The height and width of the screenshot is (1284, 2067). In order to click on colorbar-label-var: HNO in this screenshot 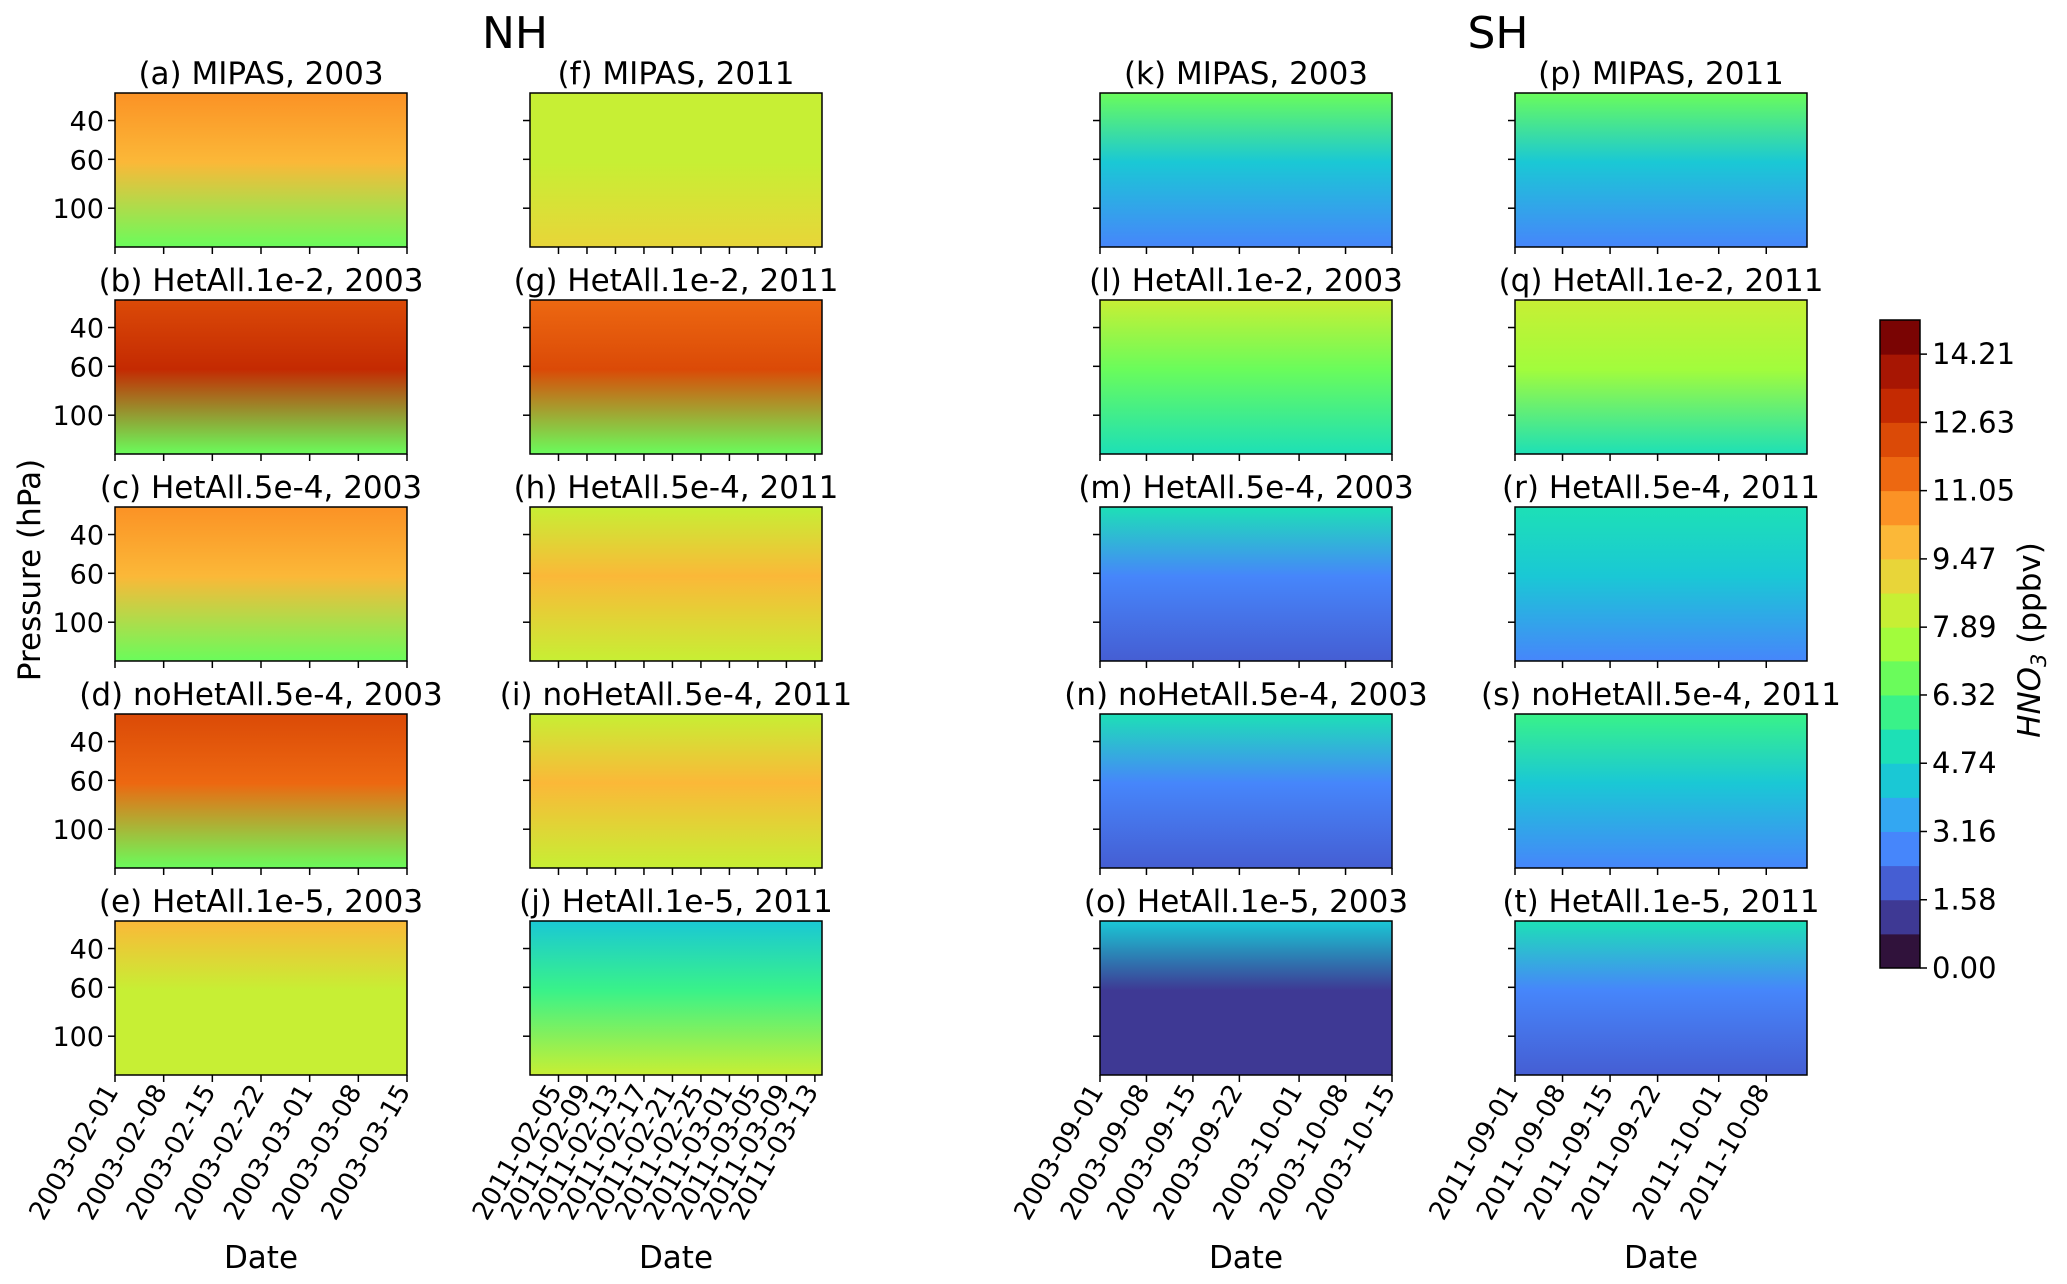, I will do `click(2030, 702)`.